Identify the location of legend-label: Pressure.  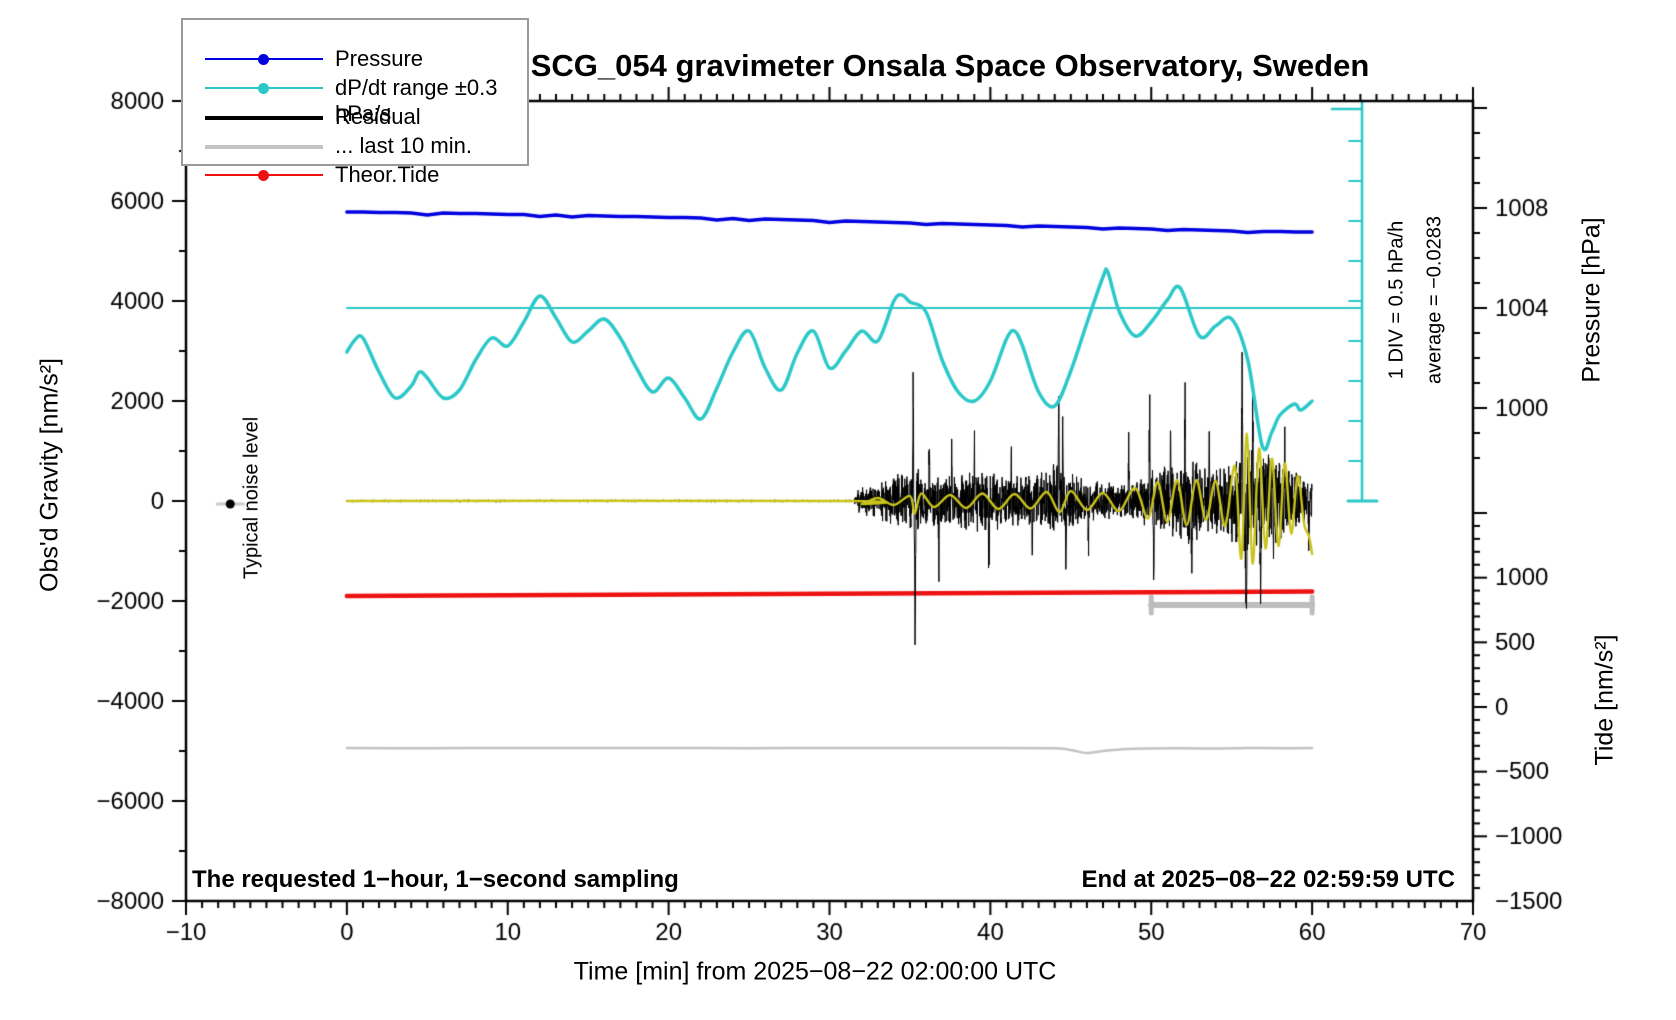
(379, 58).